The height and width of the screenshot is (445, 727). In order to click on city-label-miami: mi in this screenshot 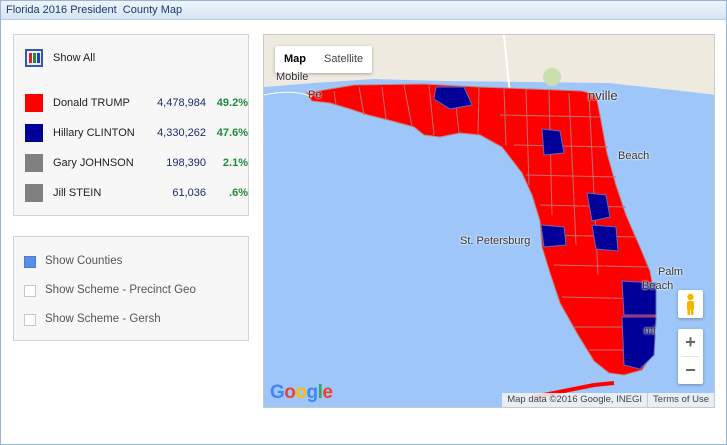, I will do `click(650, 331)`.